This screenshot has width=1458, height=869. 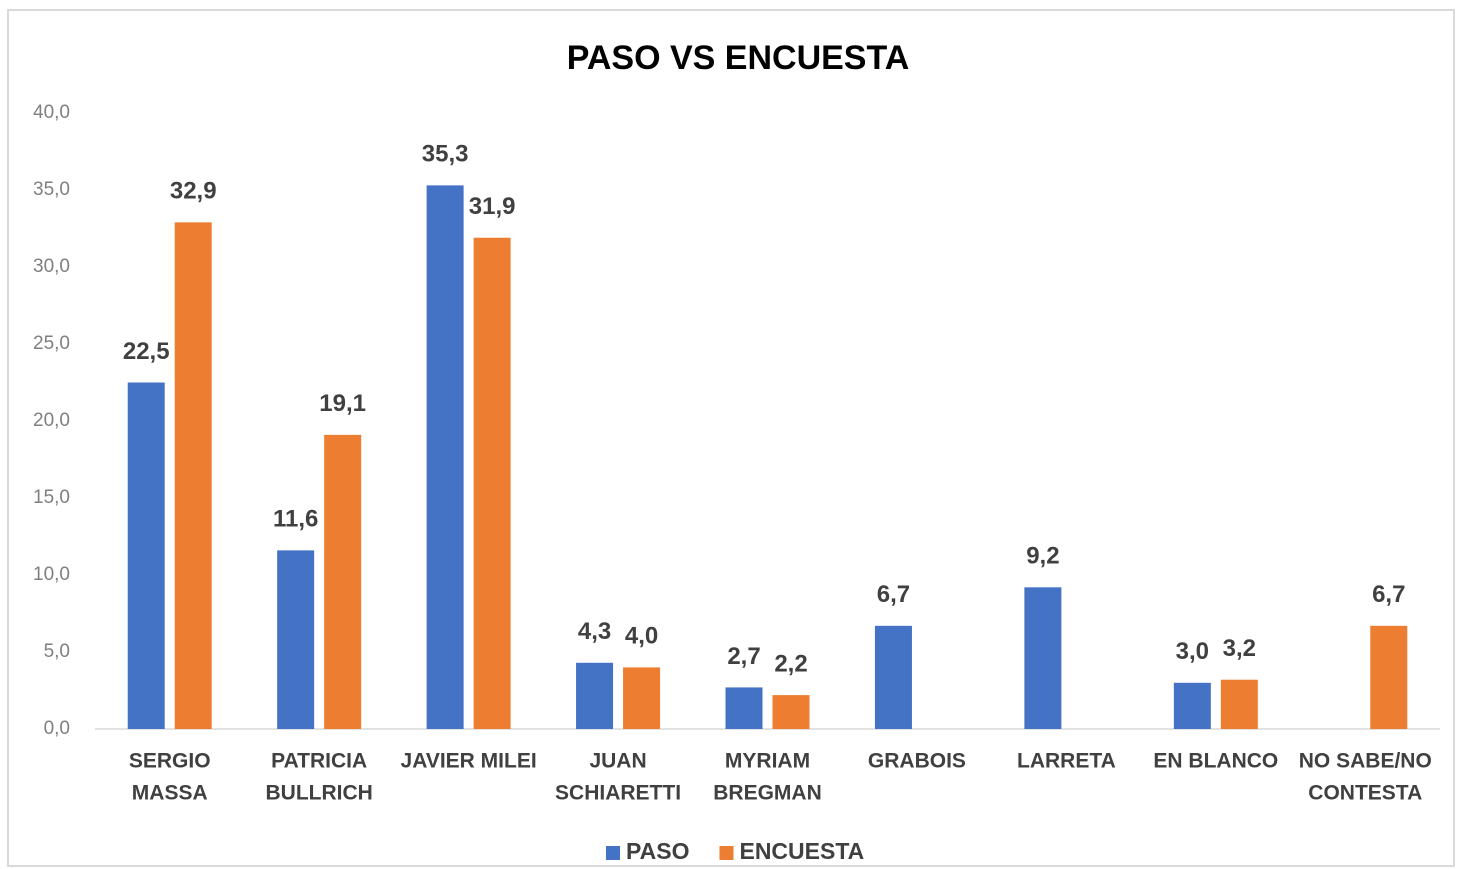 I want to click on y-tick-label: 25,0, so click(x=51, y=343).